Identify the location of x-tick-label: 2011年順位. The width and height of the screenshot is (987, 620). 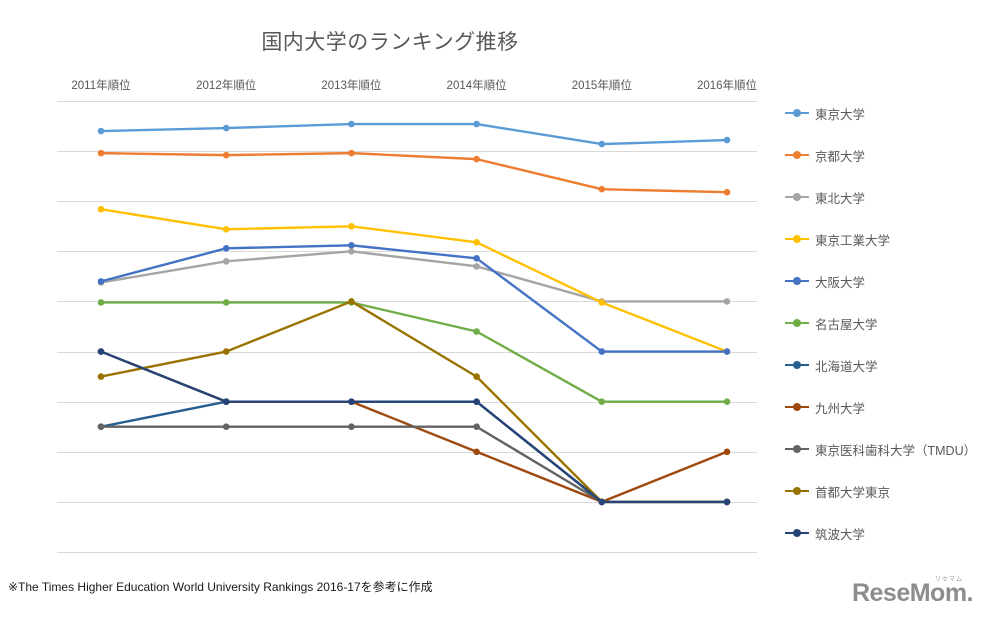
(101, 86).